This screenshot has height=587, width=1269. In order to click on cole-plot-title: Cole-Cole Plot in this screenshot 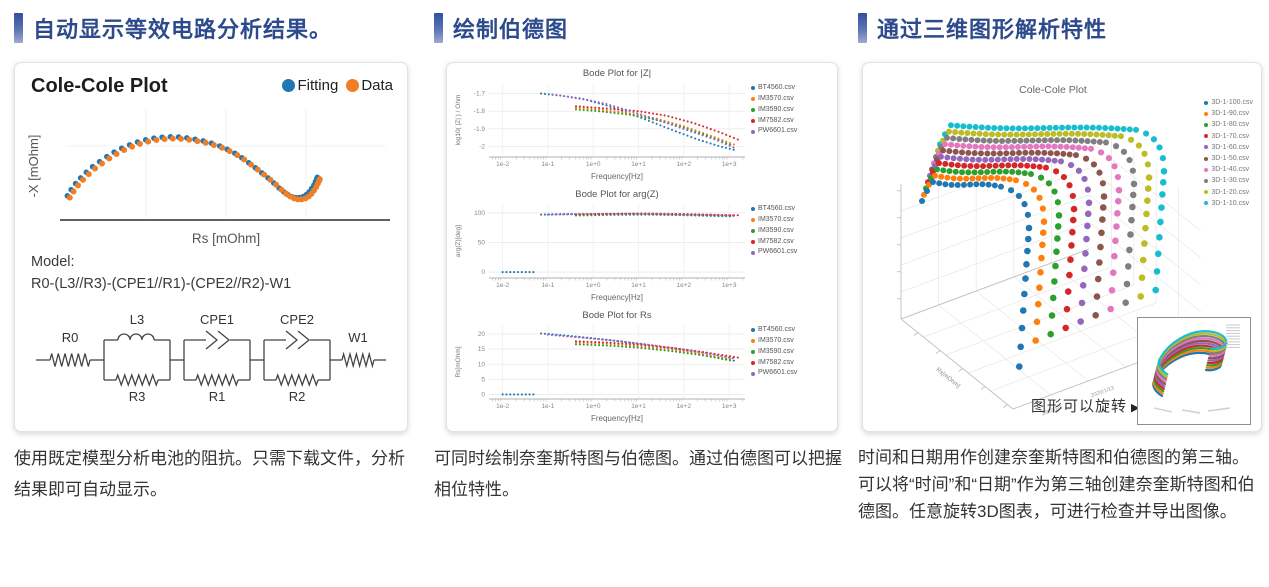, I will do `click(99, 86)`.